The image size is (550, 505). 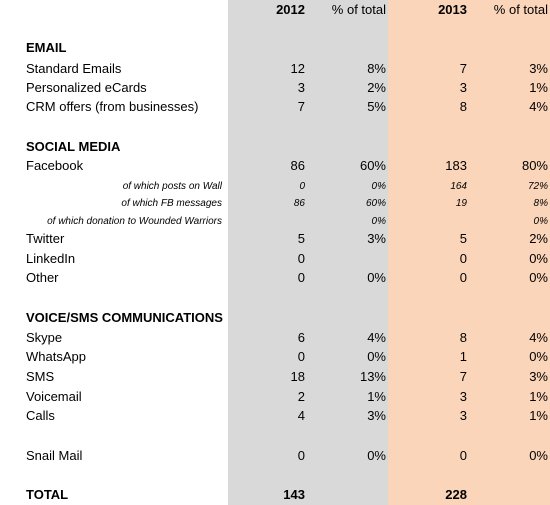 I want to click on item-label: Personalized eCards, so click(x=86, y=87).